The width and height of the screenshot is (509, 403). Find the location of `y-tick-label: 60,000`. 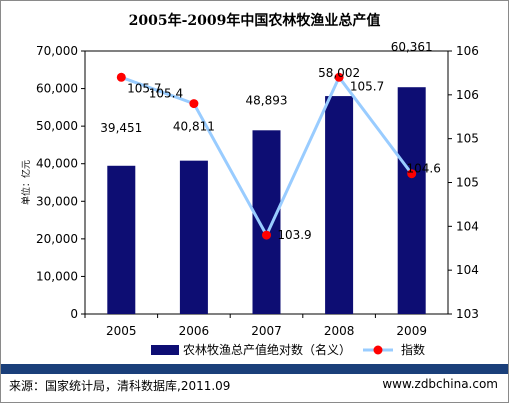

y-tick-label: 60,000 is located at coordinates (57, 89).